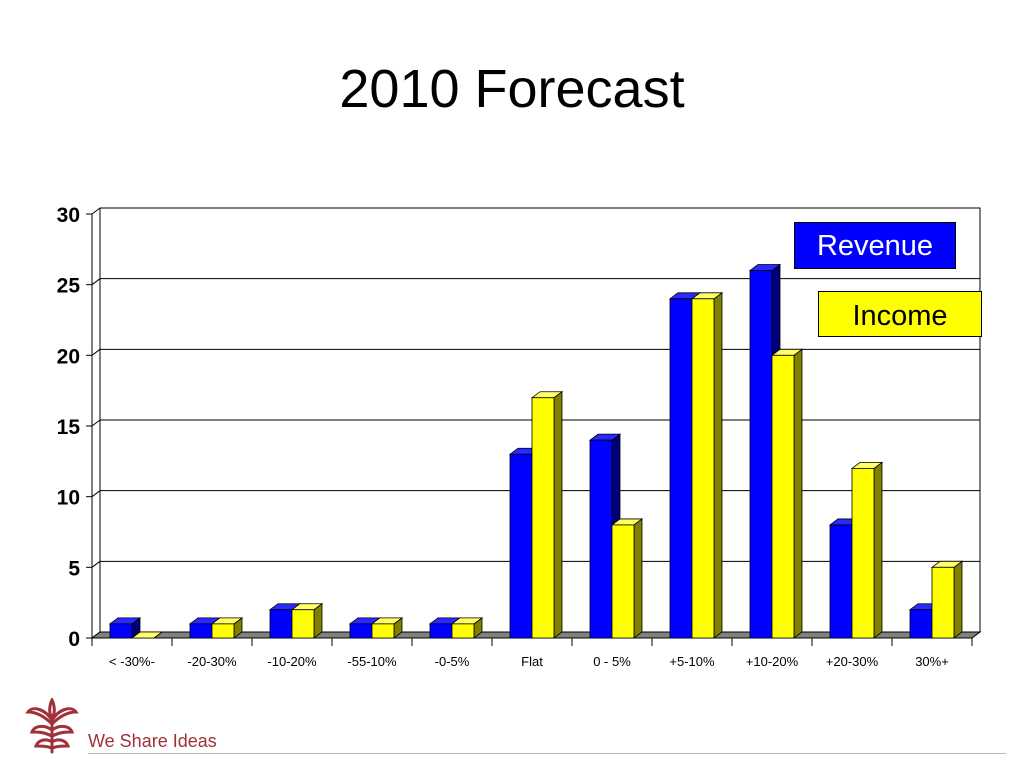 The height and width of the screenshot is (768, 1024). What do you see at coordinates (68, 356) in the screenshot?
I see `y-tick-label: 20` at bounding box center [68, 356].